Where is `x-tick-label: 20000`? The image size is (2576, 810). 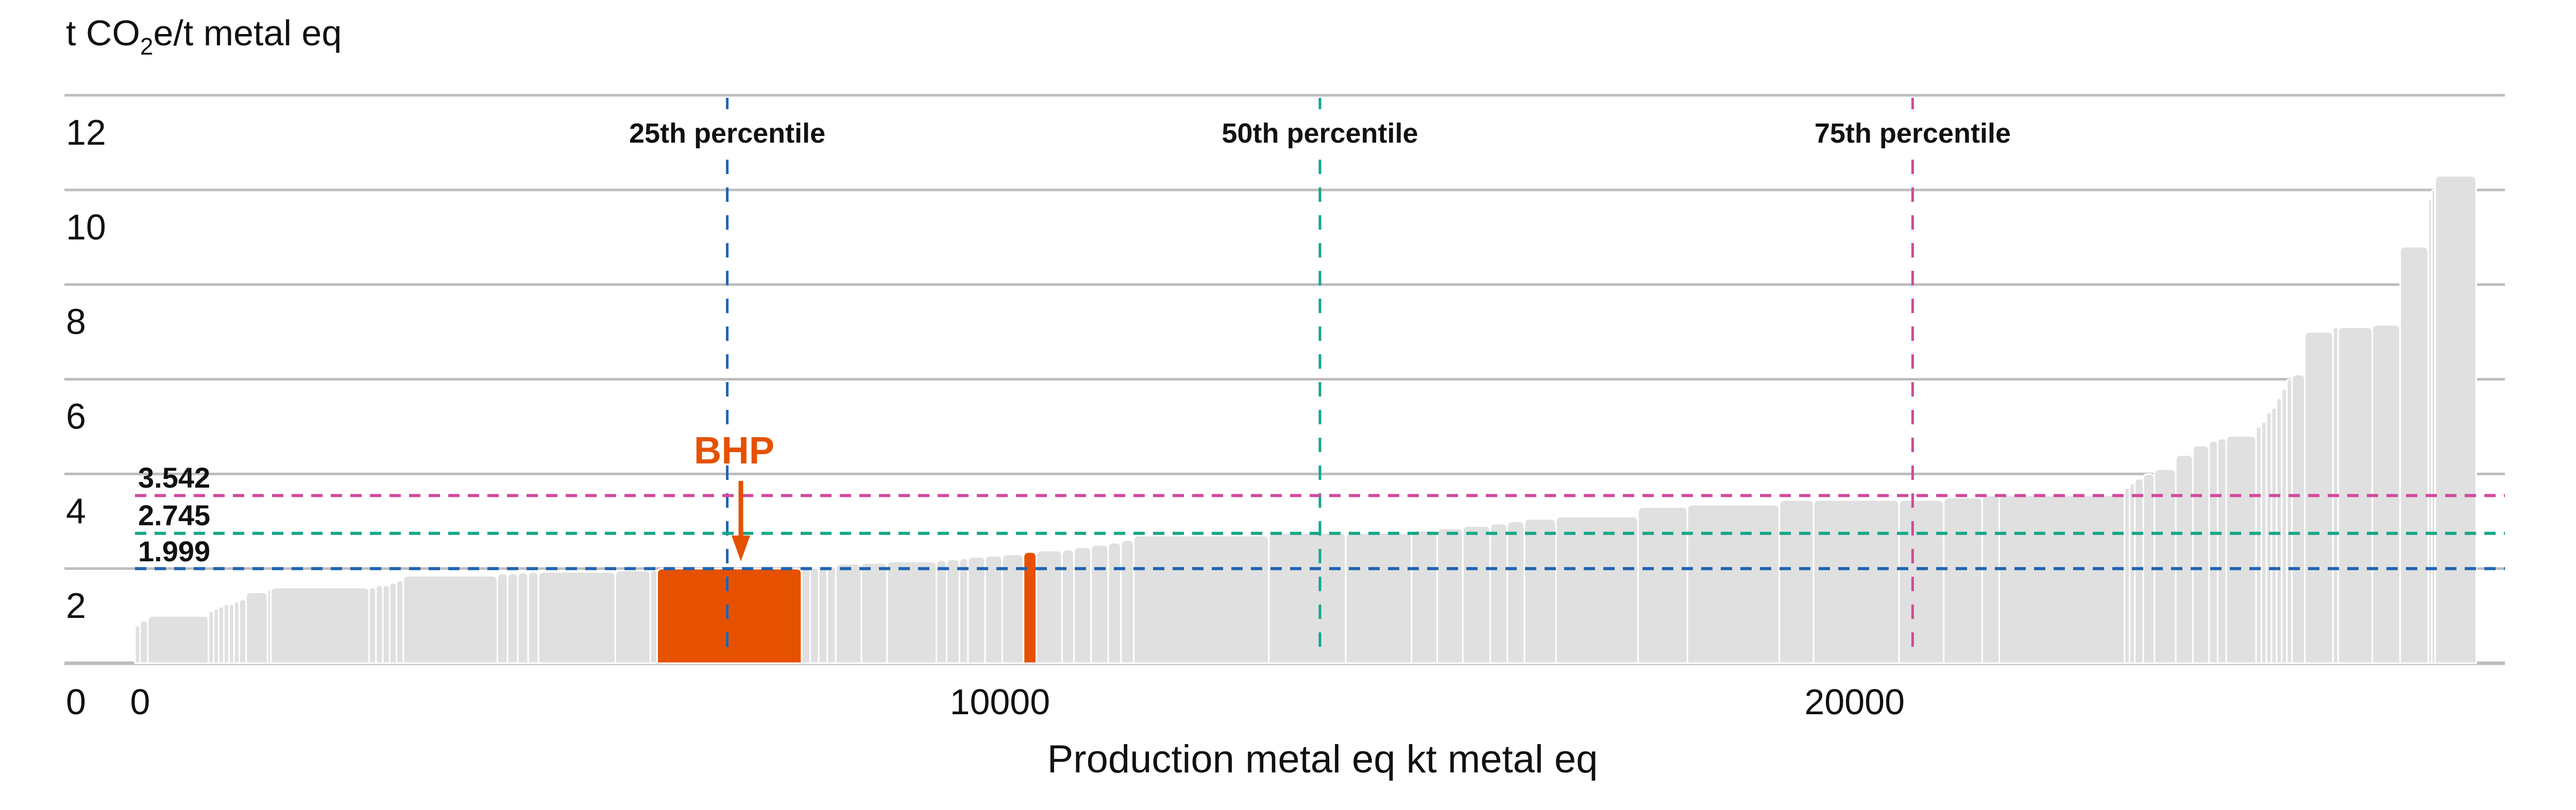 x-tick-label: 20000 is located at coordinates (1854, 702).